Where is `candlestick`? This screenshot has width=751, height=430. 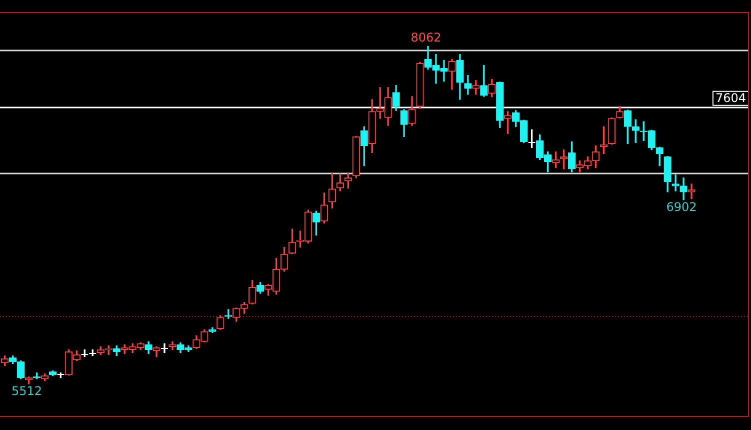
candlestick is located at coordinates (164, 348).